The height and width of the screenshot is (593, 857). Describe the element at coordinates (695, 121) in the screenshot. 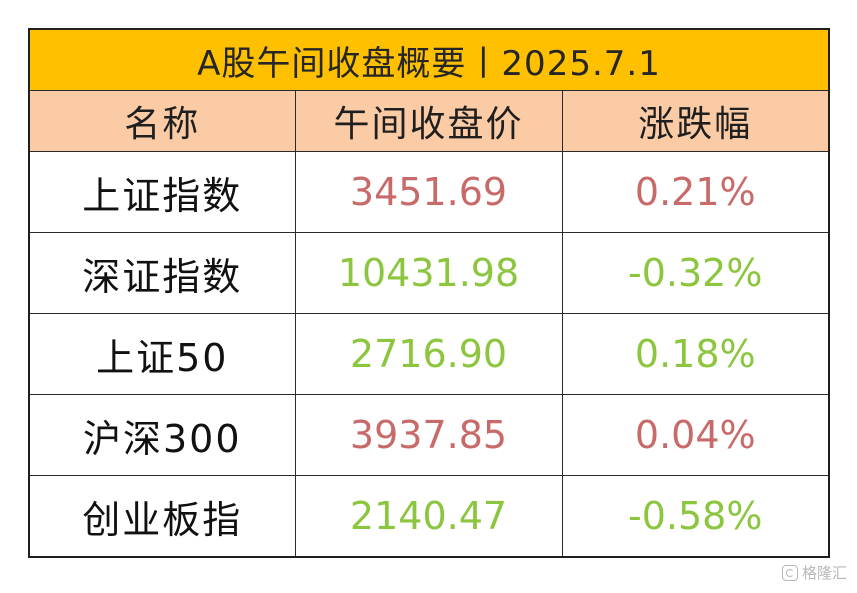

I see `column-header-change: 涨跌幅` at that location.